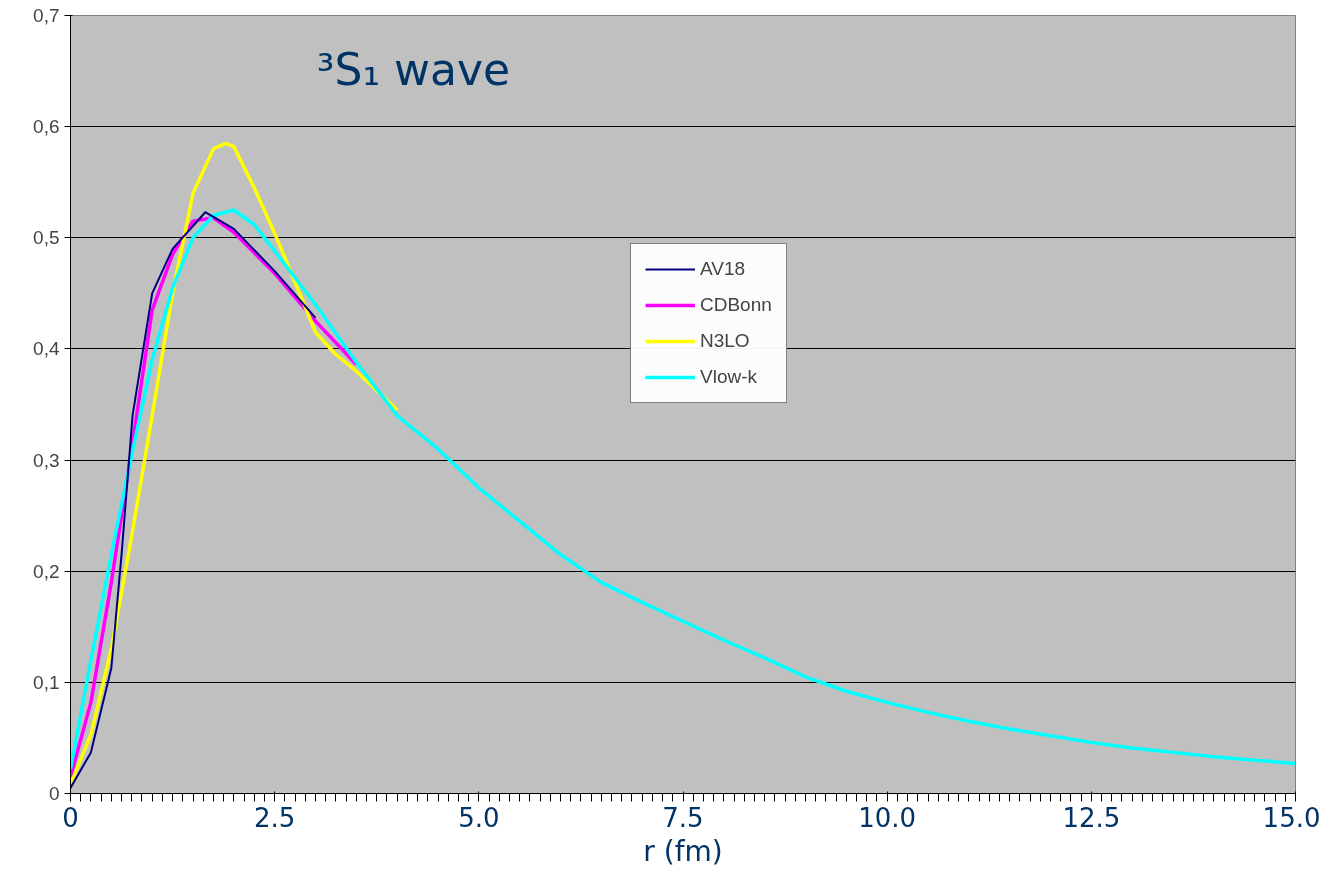  Describe the element at coordinates (1091, 817) in the screenshot. I see `x-tick-label: 12.5` at that location.